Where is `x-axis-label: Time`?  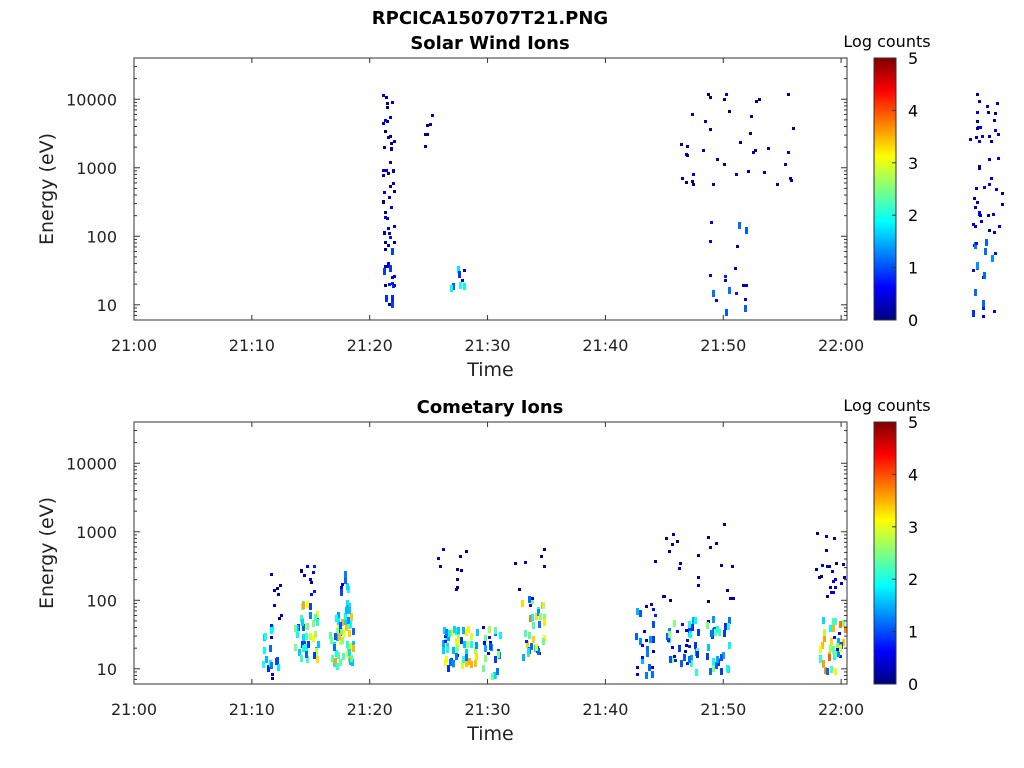
x-axis-label: Time is located at coordinates (490, 734).